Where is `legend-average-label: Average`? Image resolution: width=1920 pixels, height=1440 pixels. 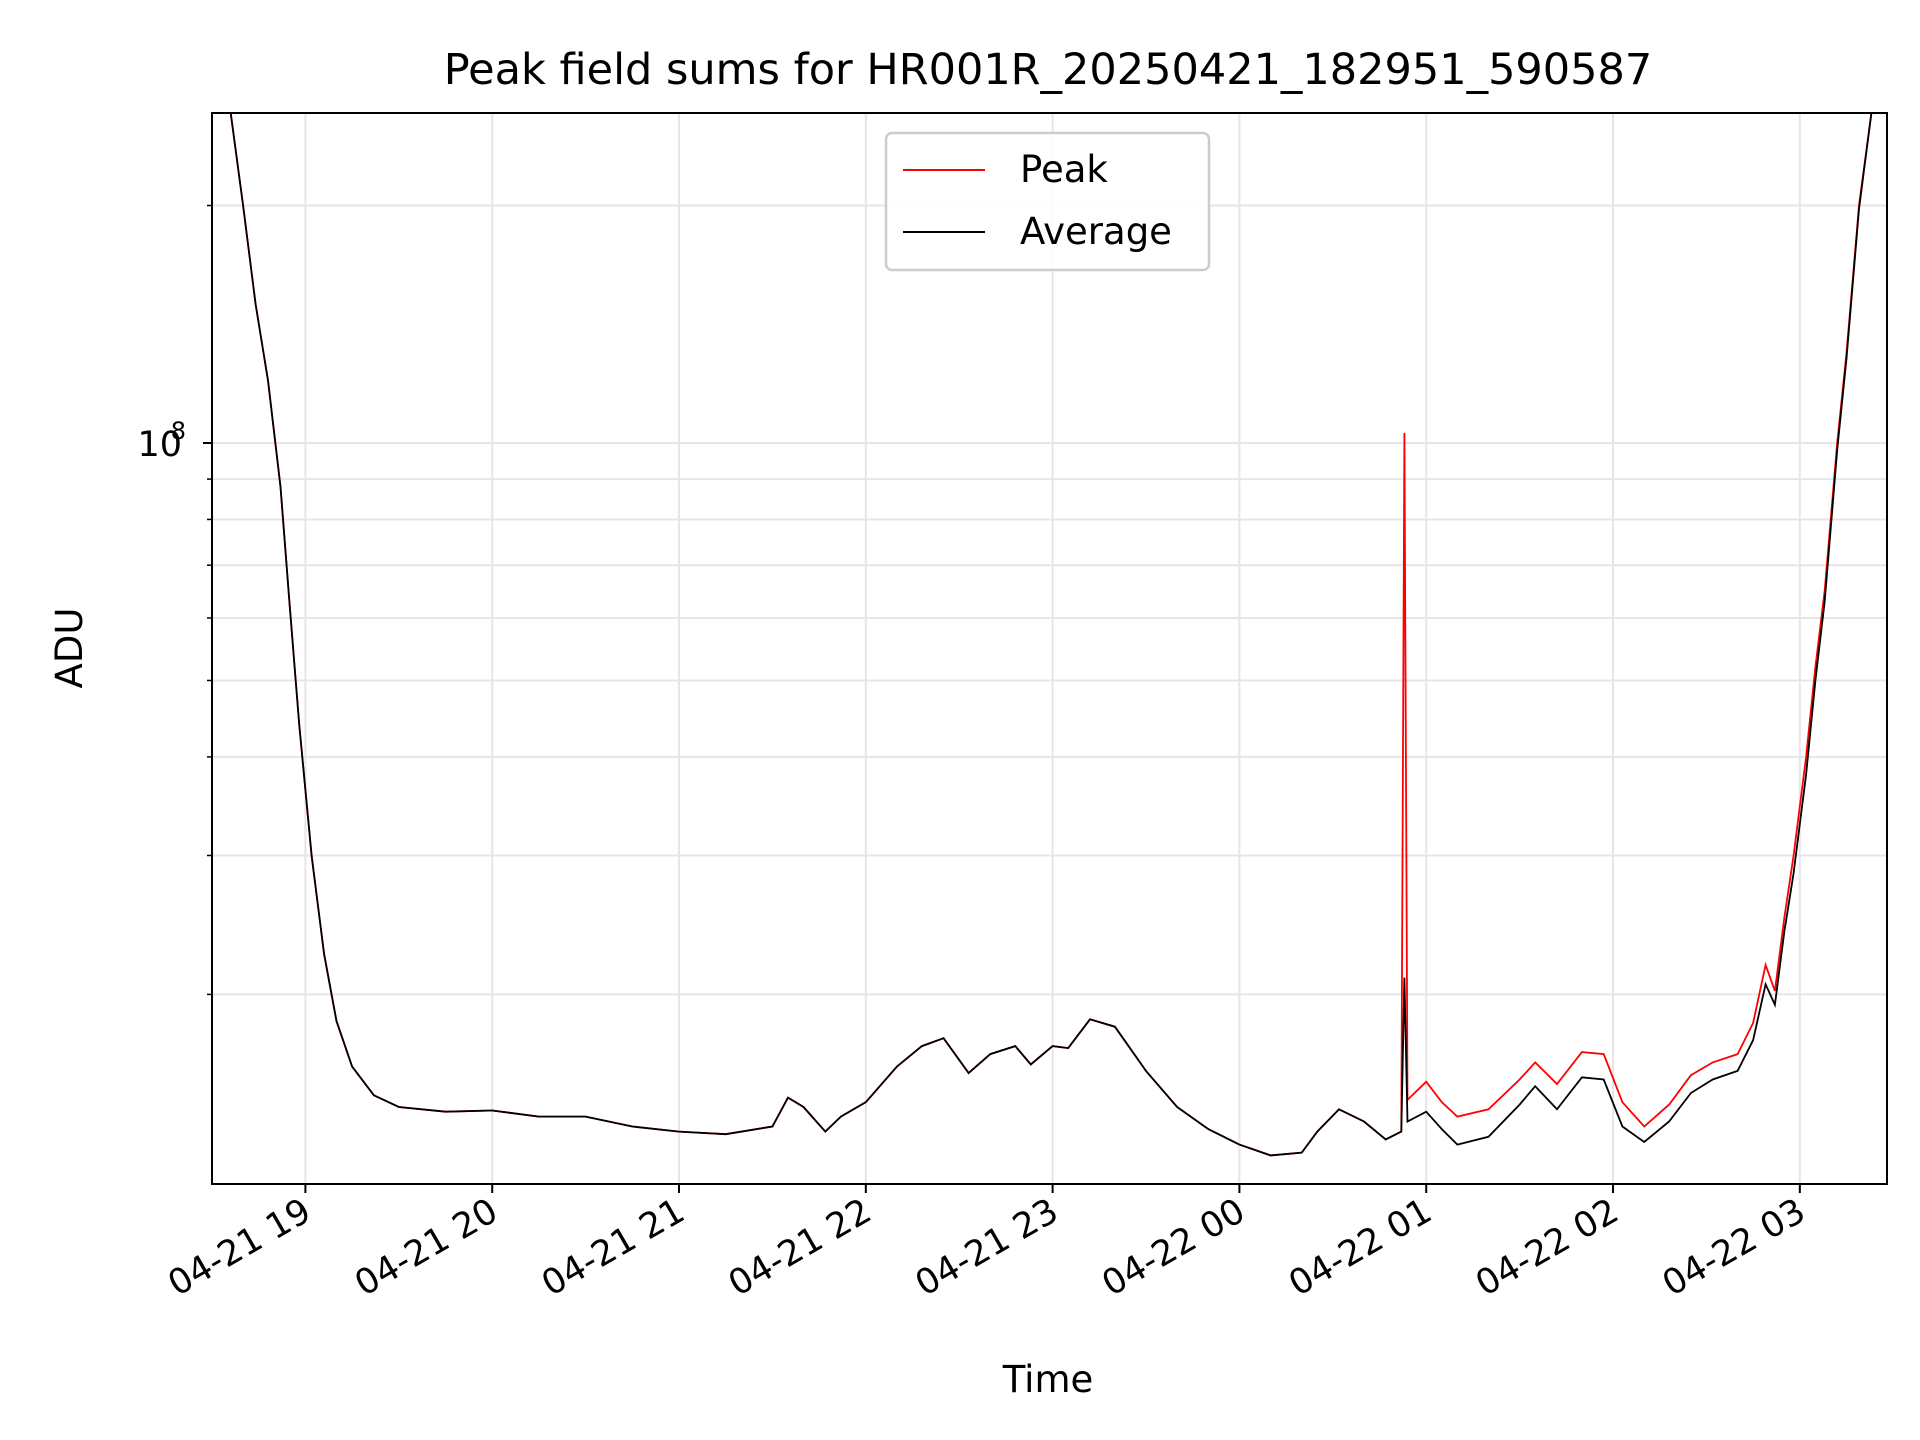 legend-average-label: Average is located at coordinates (1096, 231).